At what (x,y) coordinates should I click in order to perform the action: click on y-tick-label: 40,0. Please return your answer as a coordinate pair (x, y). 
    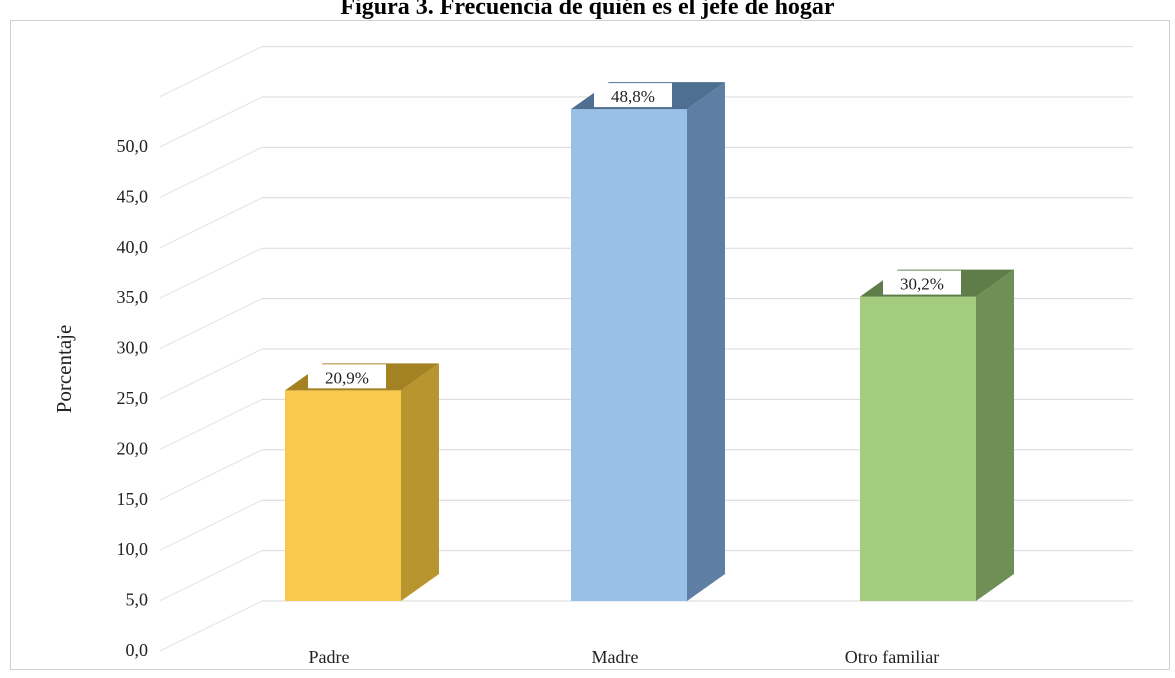
    Looking at the image, I should click on (133, 247).